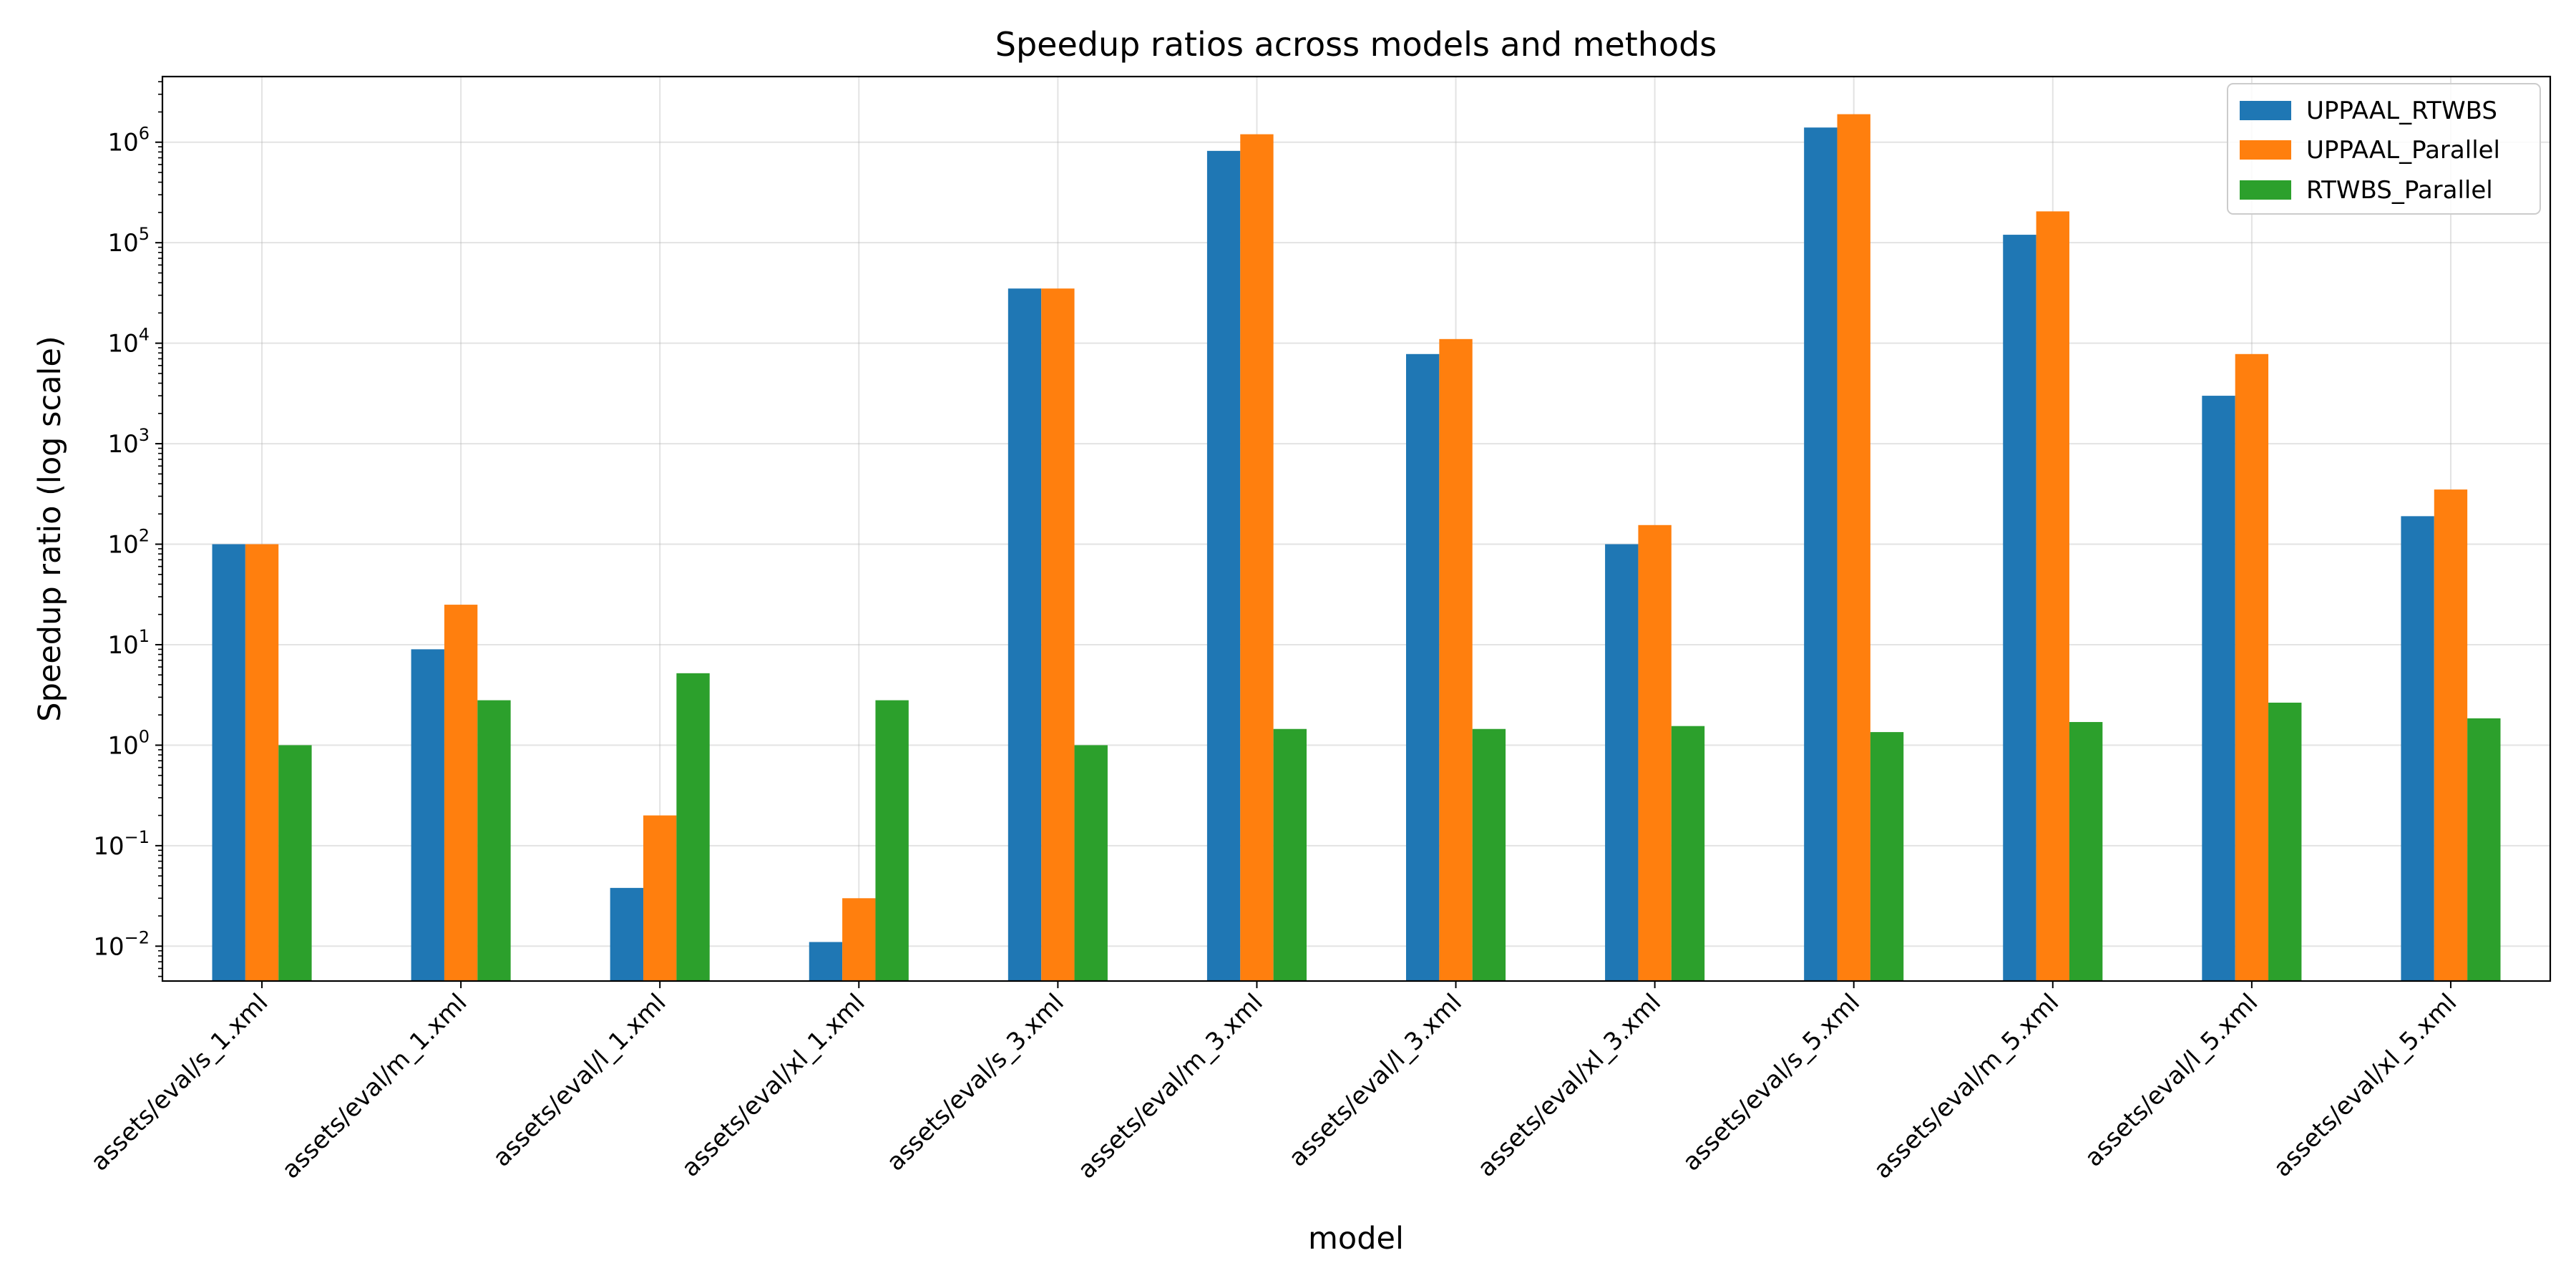  Describe the element at coordinates (1356, 44) in the screenshot. I see `chart-title: Speedup ratios across models and methods` at that location.